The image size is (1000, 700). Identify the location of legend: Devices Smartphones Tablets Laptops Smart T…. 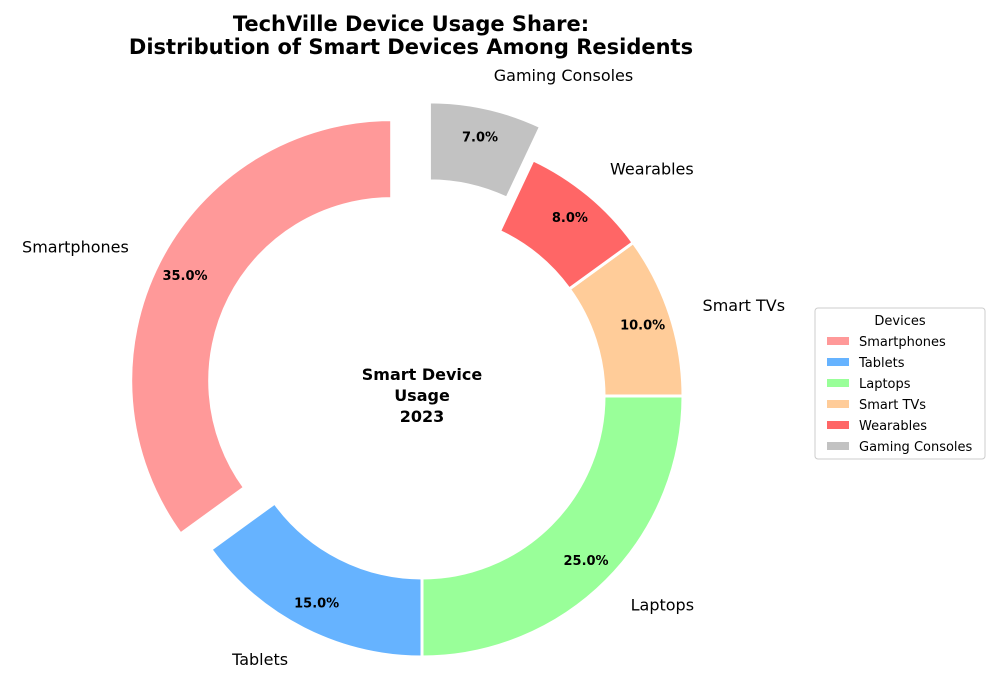
(900, 383).